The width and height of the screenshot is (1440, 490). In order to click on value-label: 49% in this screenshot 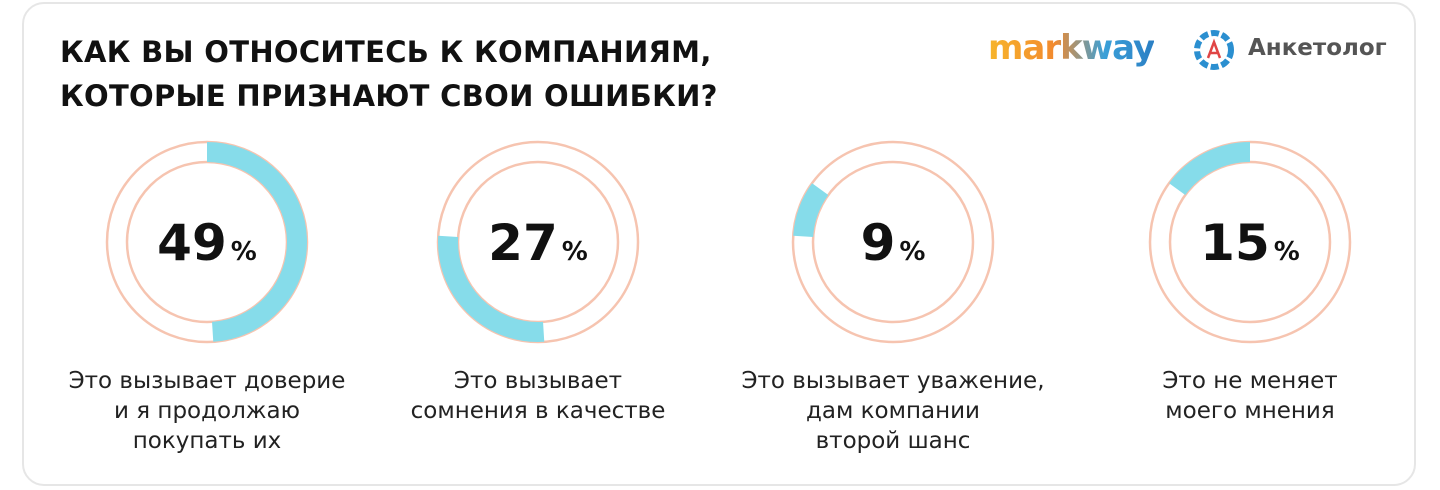, I will do `click(207, 243)`.